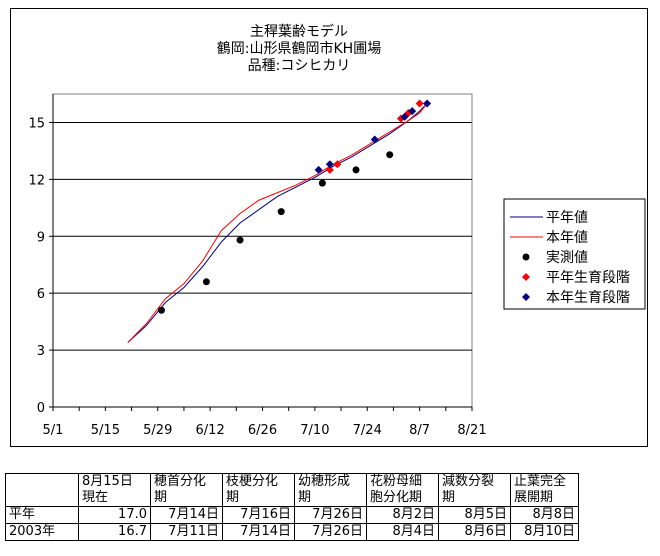 The height and width of the screenshot is (556, 660). What do you see at coordinates (114, 532) in the screenshot?
I see `table-cell: 16.7` at bounding box center [114, 532].